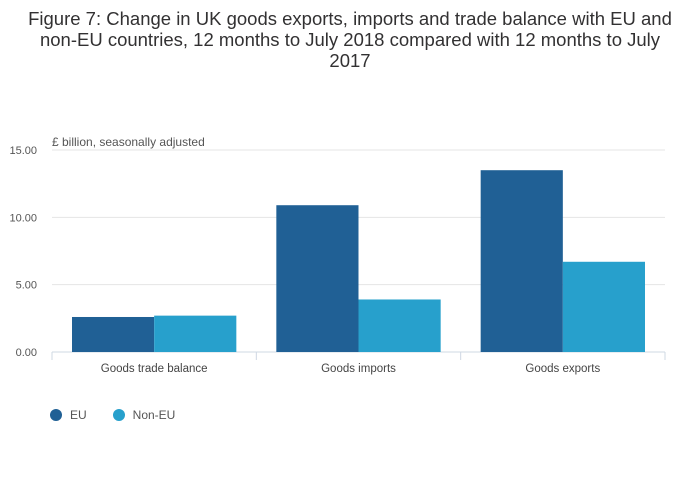 The width and height of the screenshot is (700, 502). What do you see at coordinates (26, 353) in the screenshot?
I see `y-tick-label: 0.00` at bounding box center [26, 353].